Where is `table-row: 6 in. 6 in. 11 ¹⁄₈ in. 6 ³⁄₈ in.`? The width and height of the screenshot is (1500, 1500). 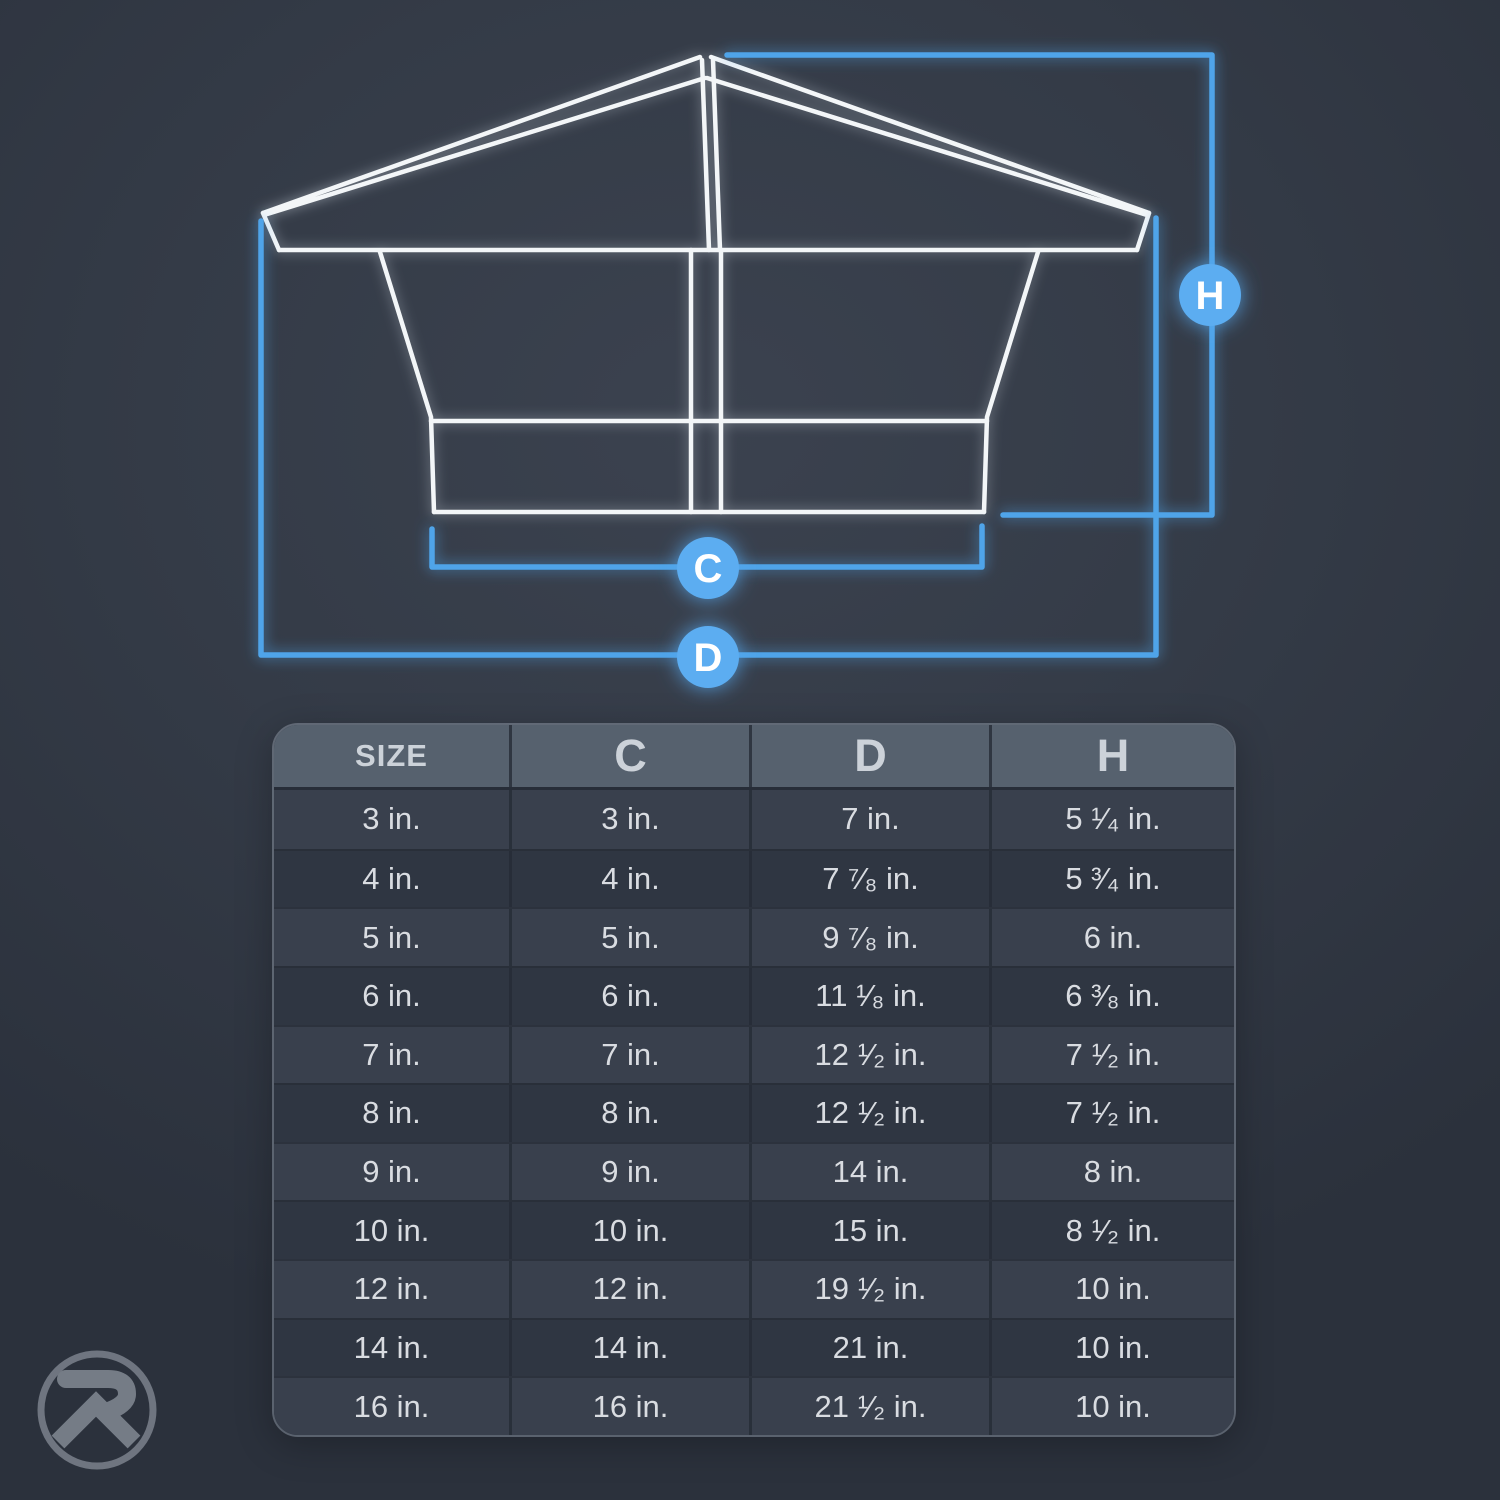
table-row: 6 in. 6 in. 11 ¹⁄₈ in. 6 ³⁄₈ in. is located at coordinates (754, 995).